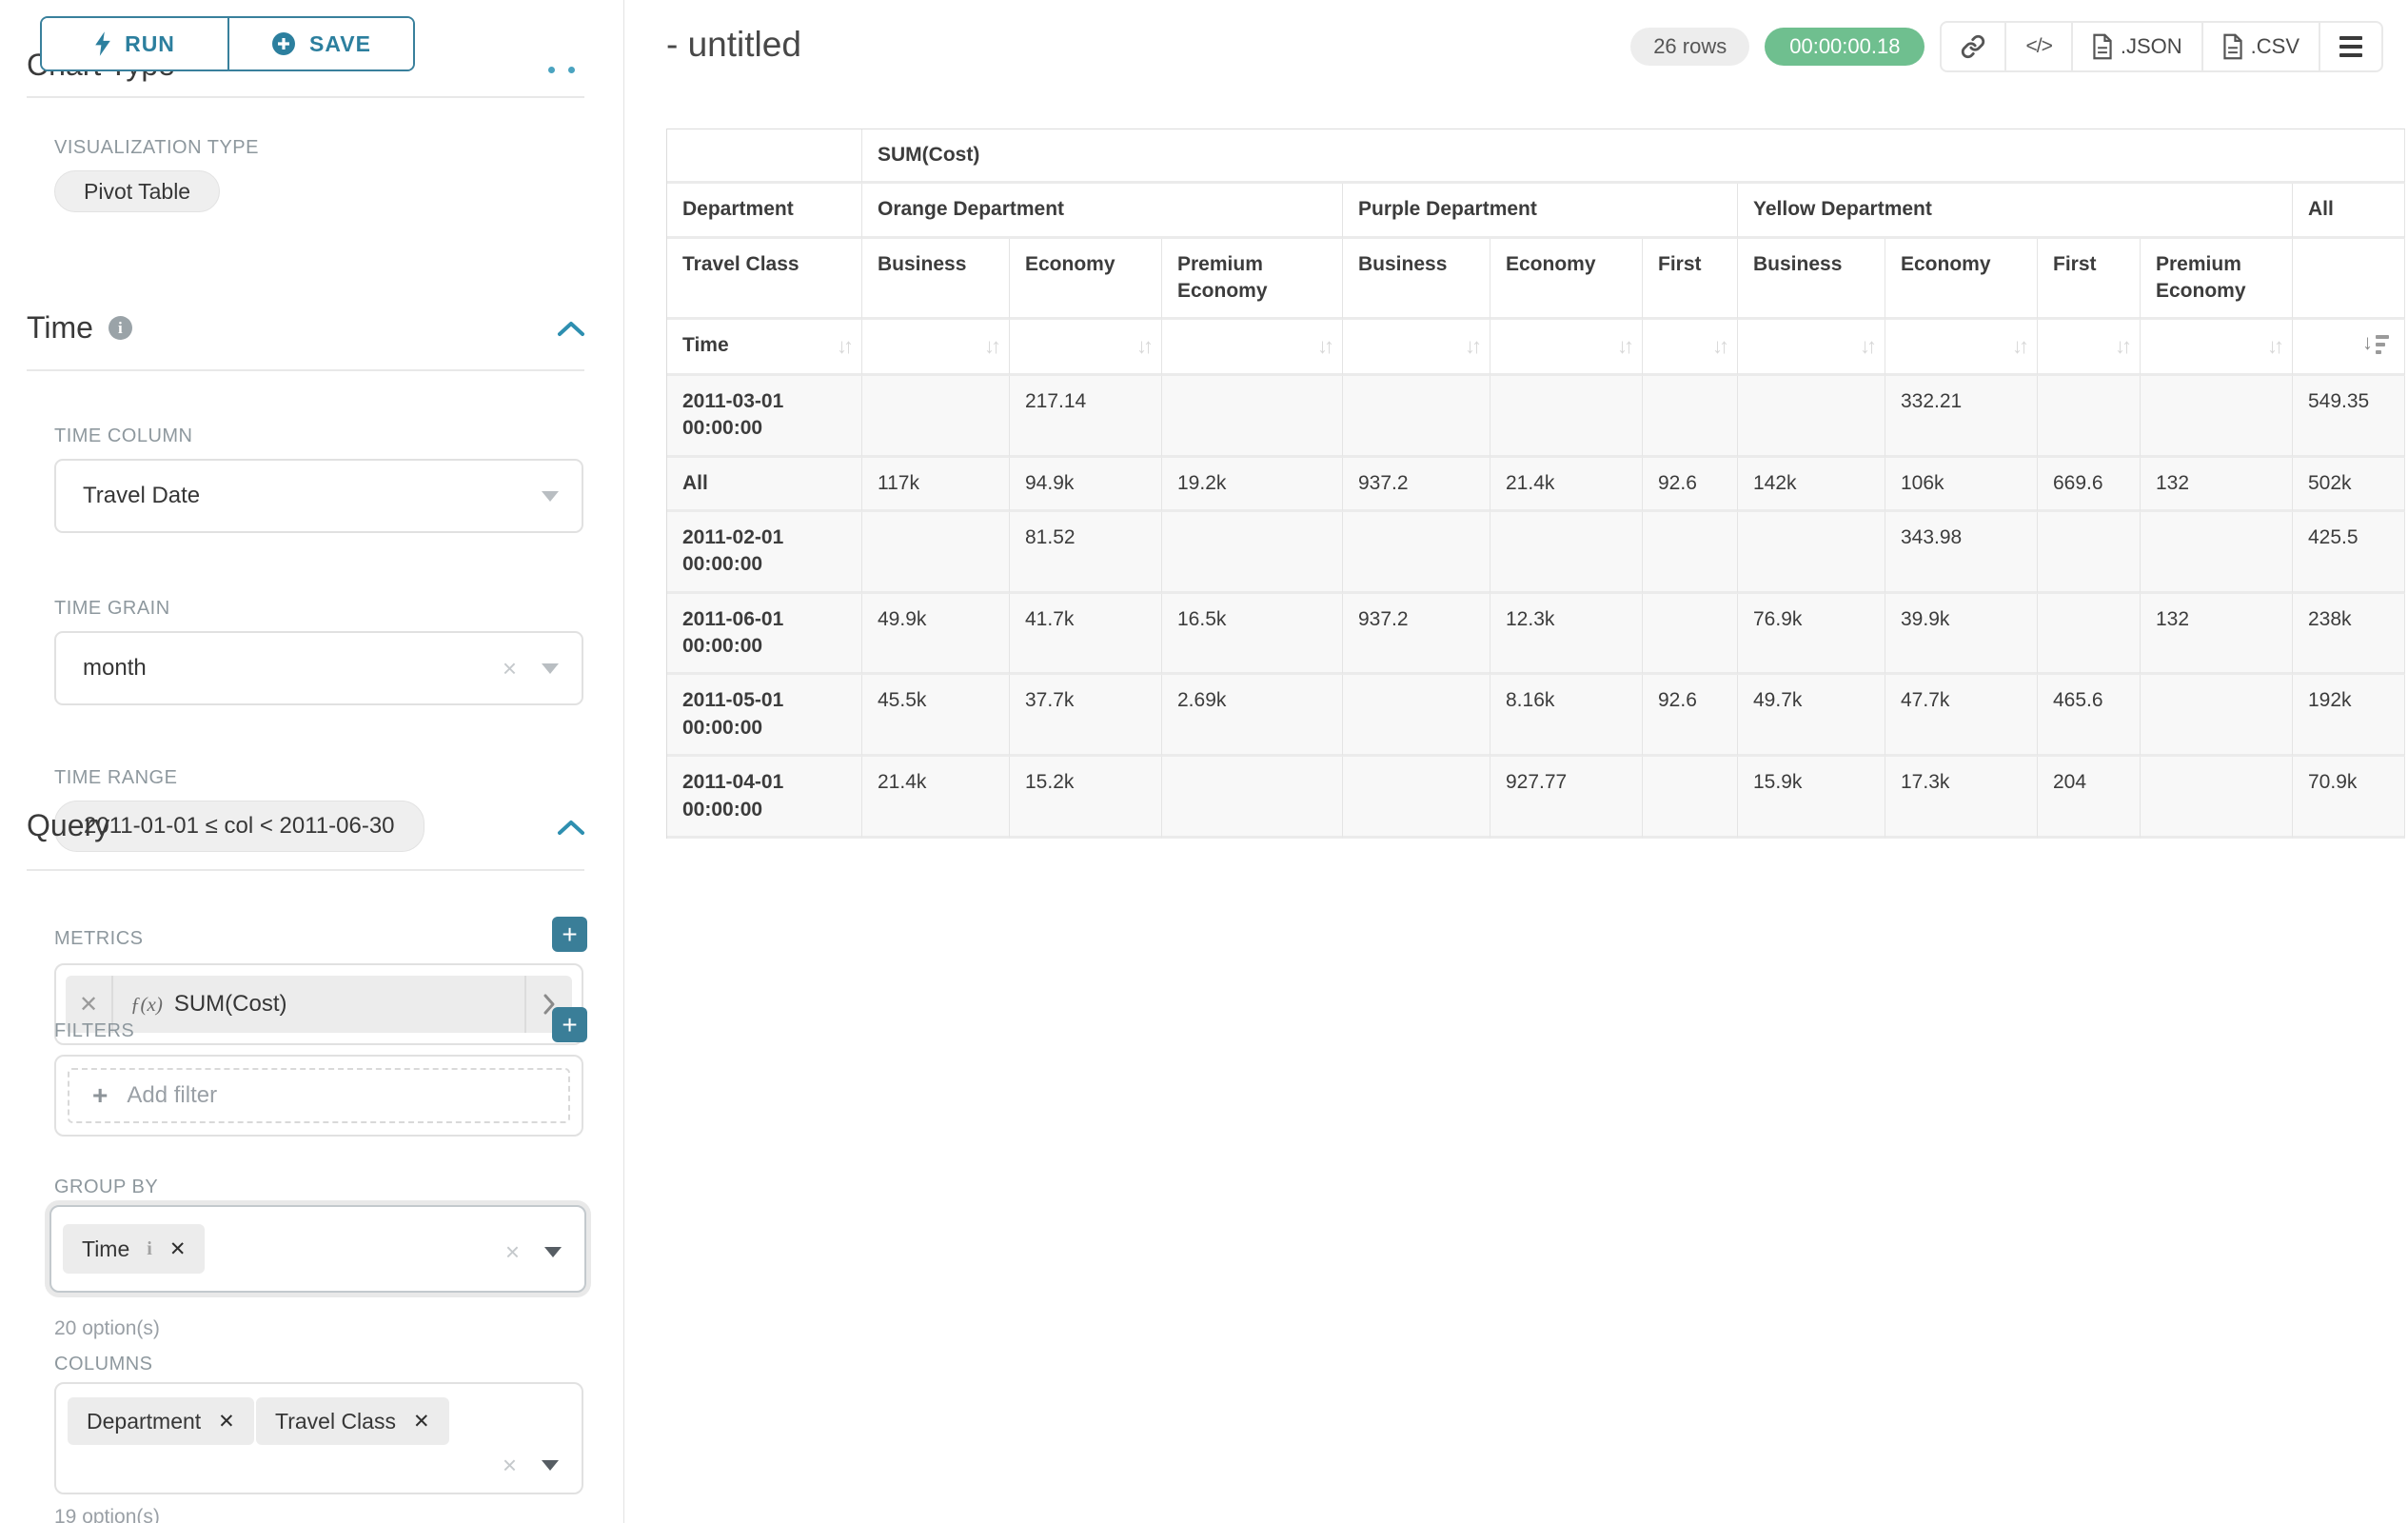  I want to click on time-range-value: 2011-01-01 ≤ col < 2011-06-30, so click(239, 826).